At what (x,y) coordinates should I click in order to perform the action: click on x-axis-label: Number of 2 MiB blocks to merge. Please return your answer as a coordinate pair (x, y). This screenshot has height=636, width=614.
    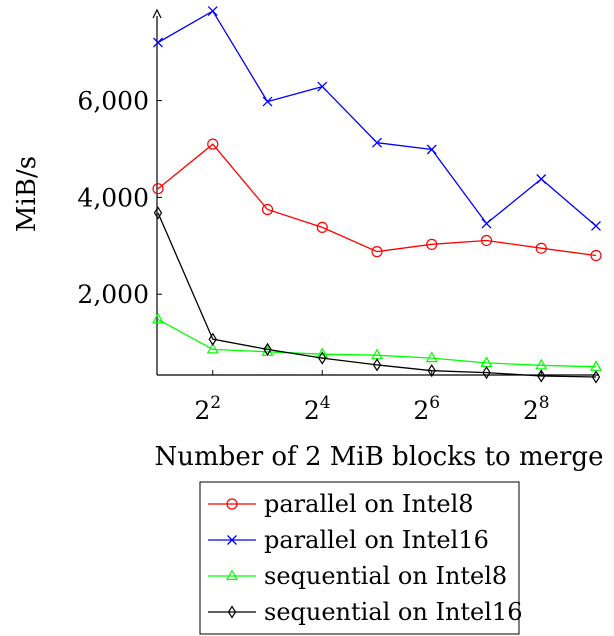
    Looking at the image, I should click on (379, 457).